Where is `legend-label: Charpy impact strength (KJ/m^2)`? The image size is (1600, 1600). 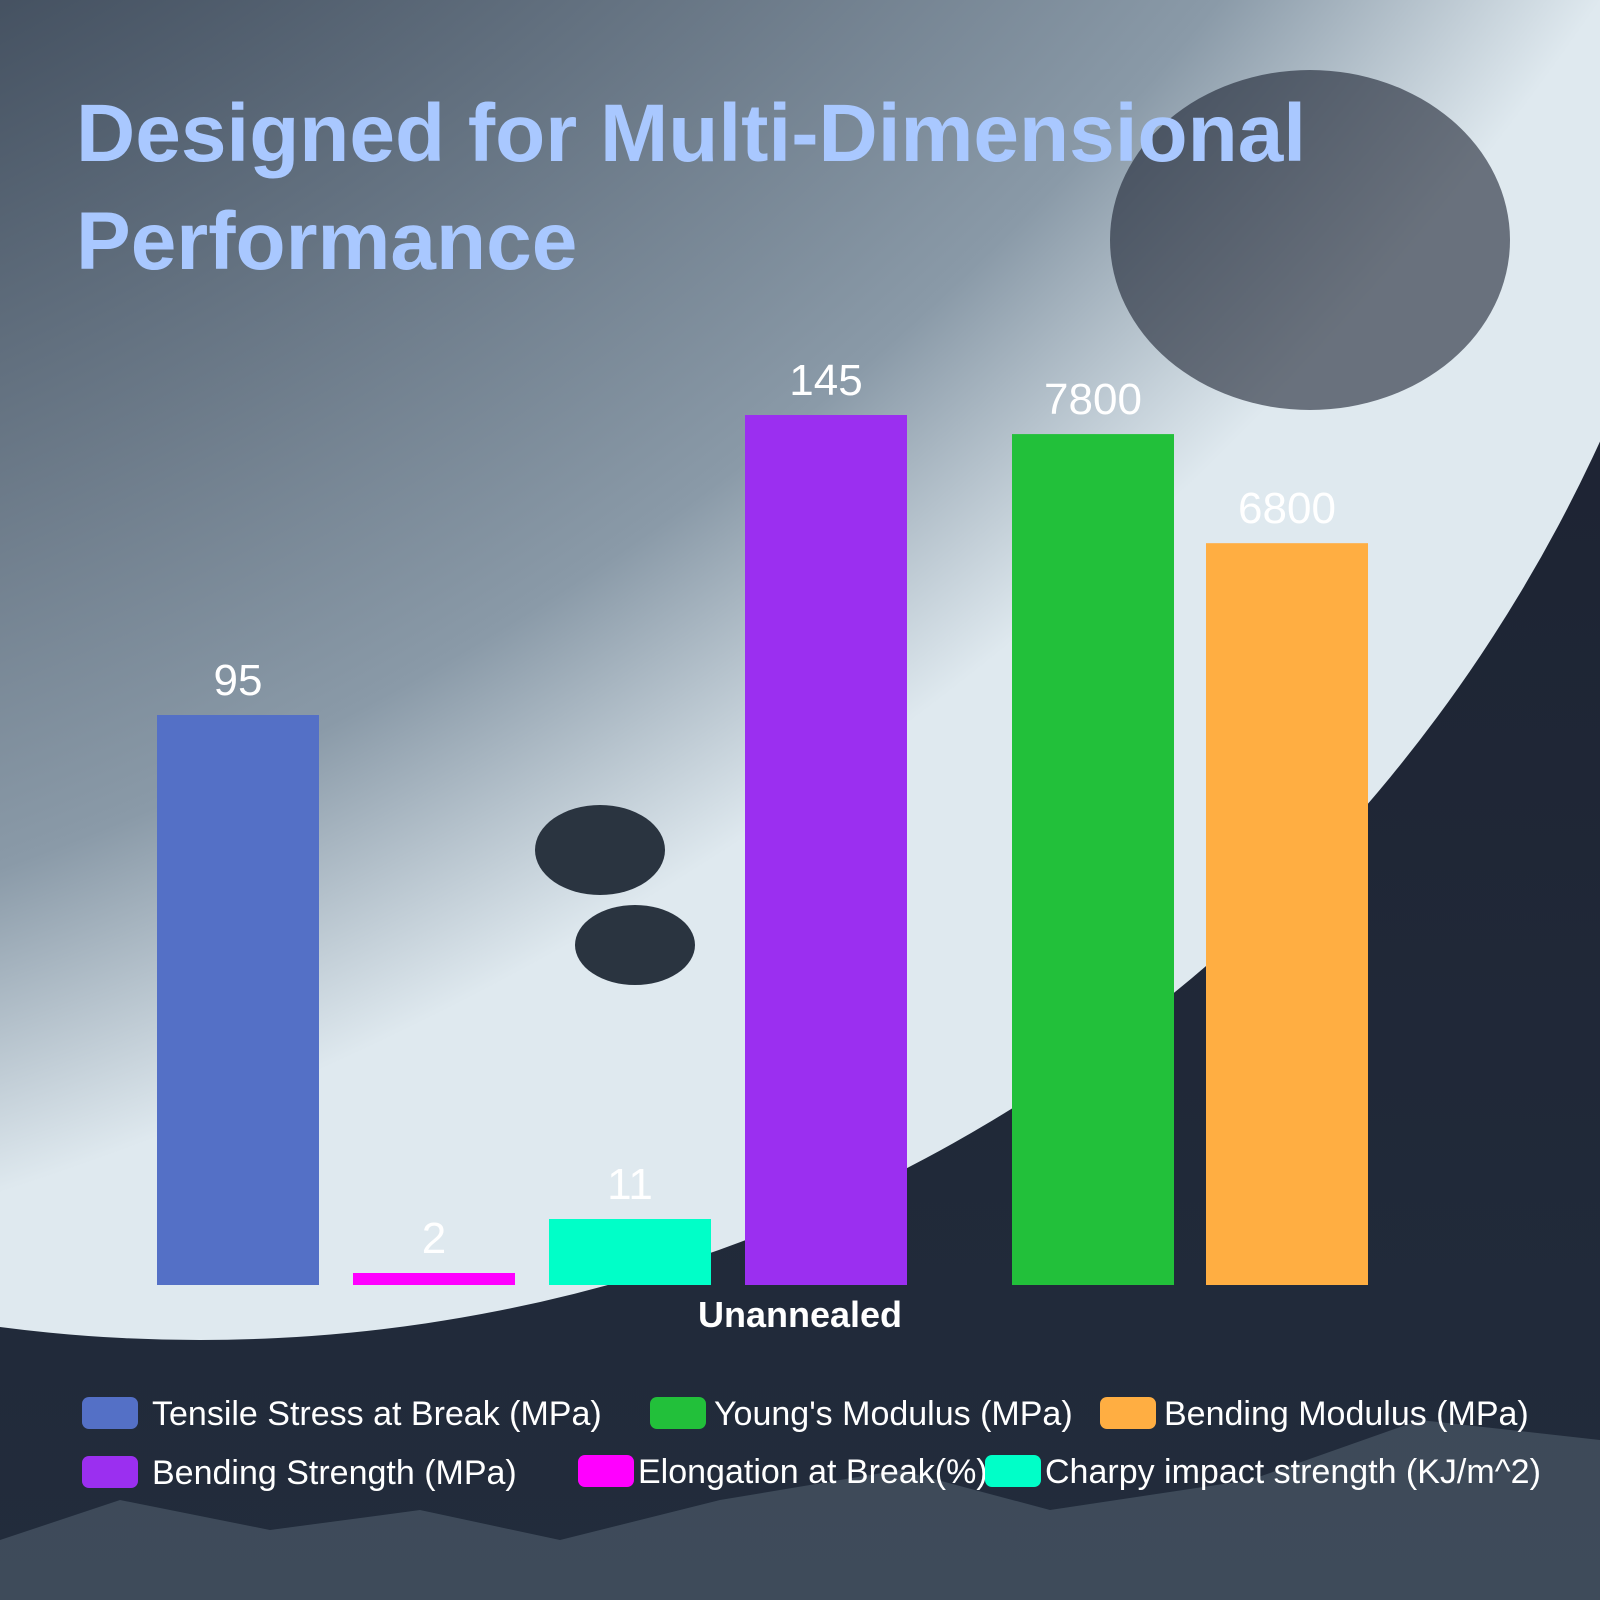 legend-label: Charpy impact strength (KJ/m^2) is located at coordinates (1293, 1472).